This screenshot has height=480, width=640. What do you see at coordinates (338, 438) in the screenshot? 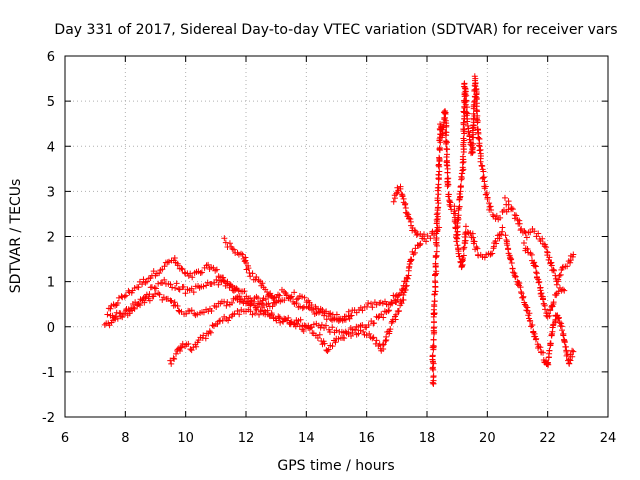
I see `x-tick-labels: 6 8 10 12 14 16 18 20 22 24` at bounding box center [338, 438].